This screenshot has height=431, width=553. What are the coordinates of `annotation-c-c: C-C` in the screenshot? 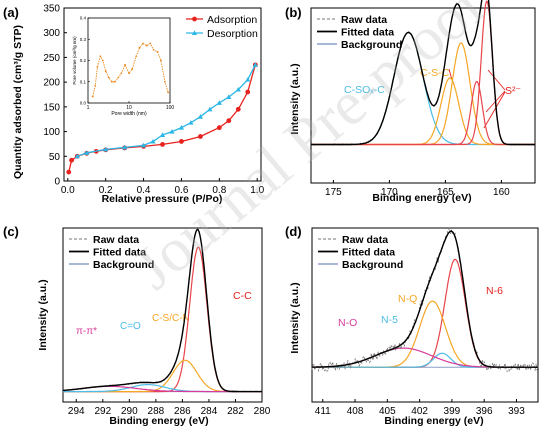 It's located at (242, 296).